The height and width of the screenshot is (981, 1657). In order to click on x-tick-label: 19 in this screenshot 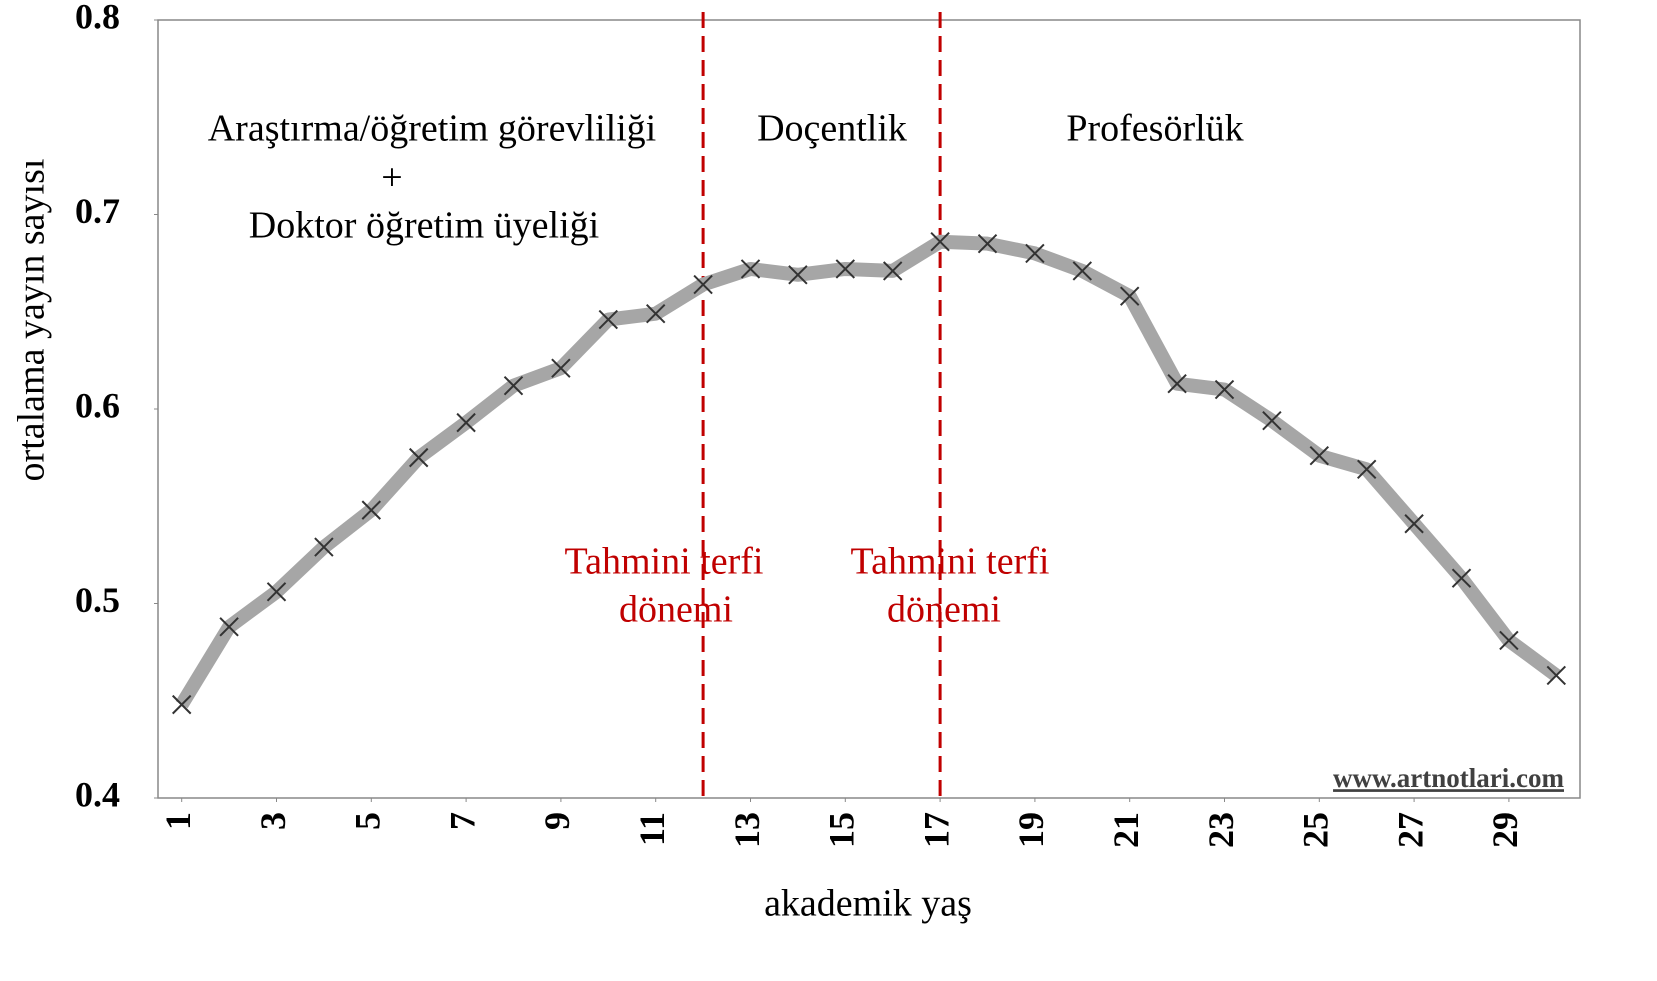, I will do `click(1031, 830)`.